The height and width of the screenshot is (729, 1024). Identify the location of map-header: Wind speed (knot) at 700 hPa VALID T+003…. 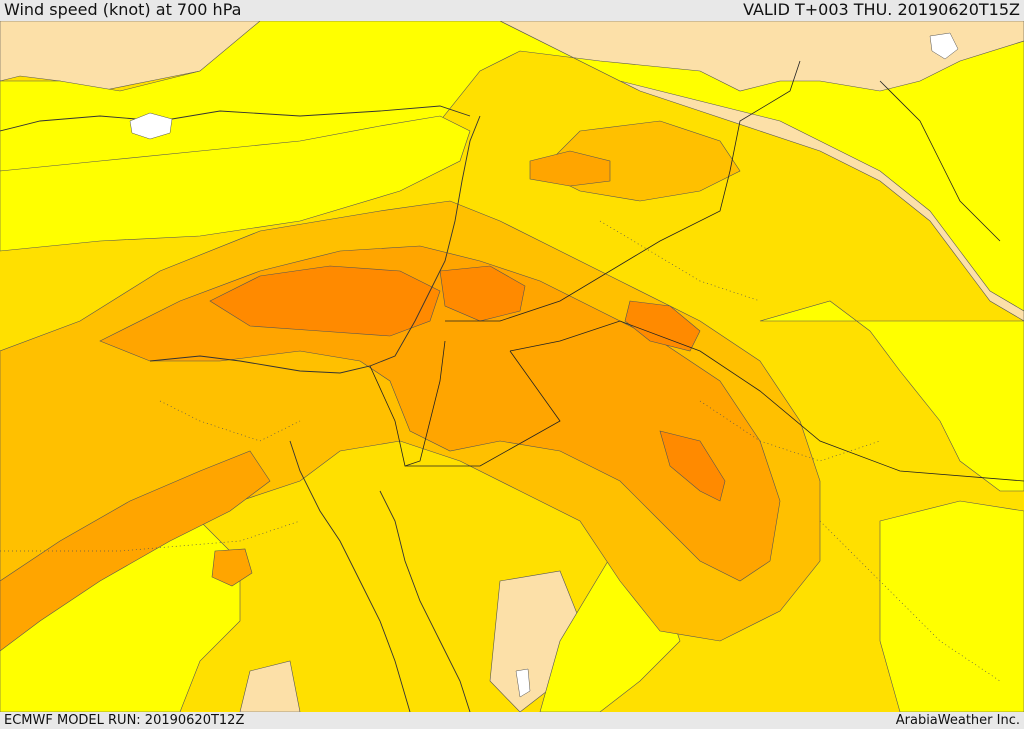
(512, 10).